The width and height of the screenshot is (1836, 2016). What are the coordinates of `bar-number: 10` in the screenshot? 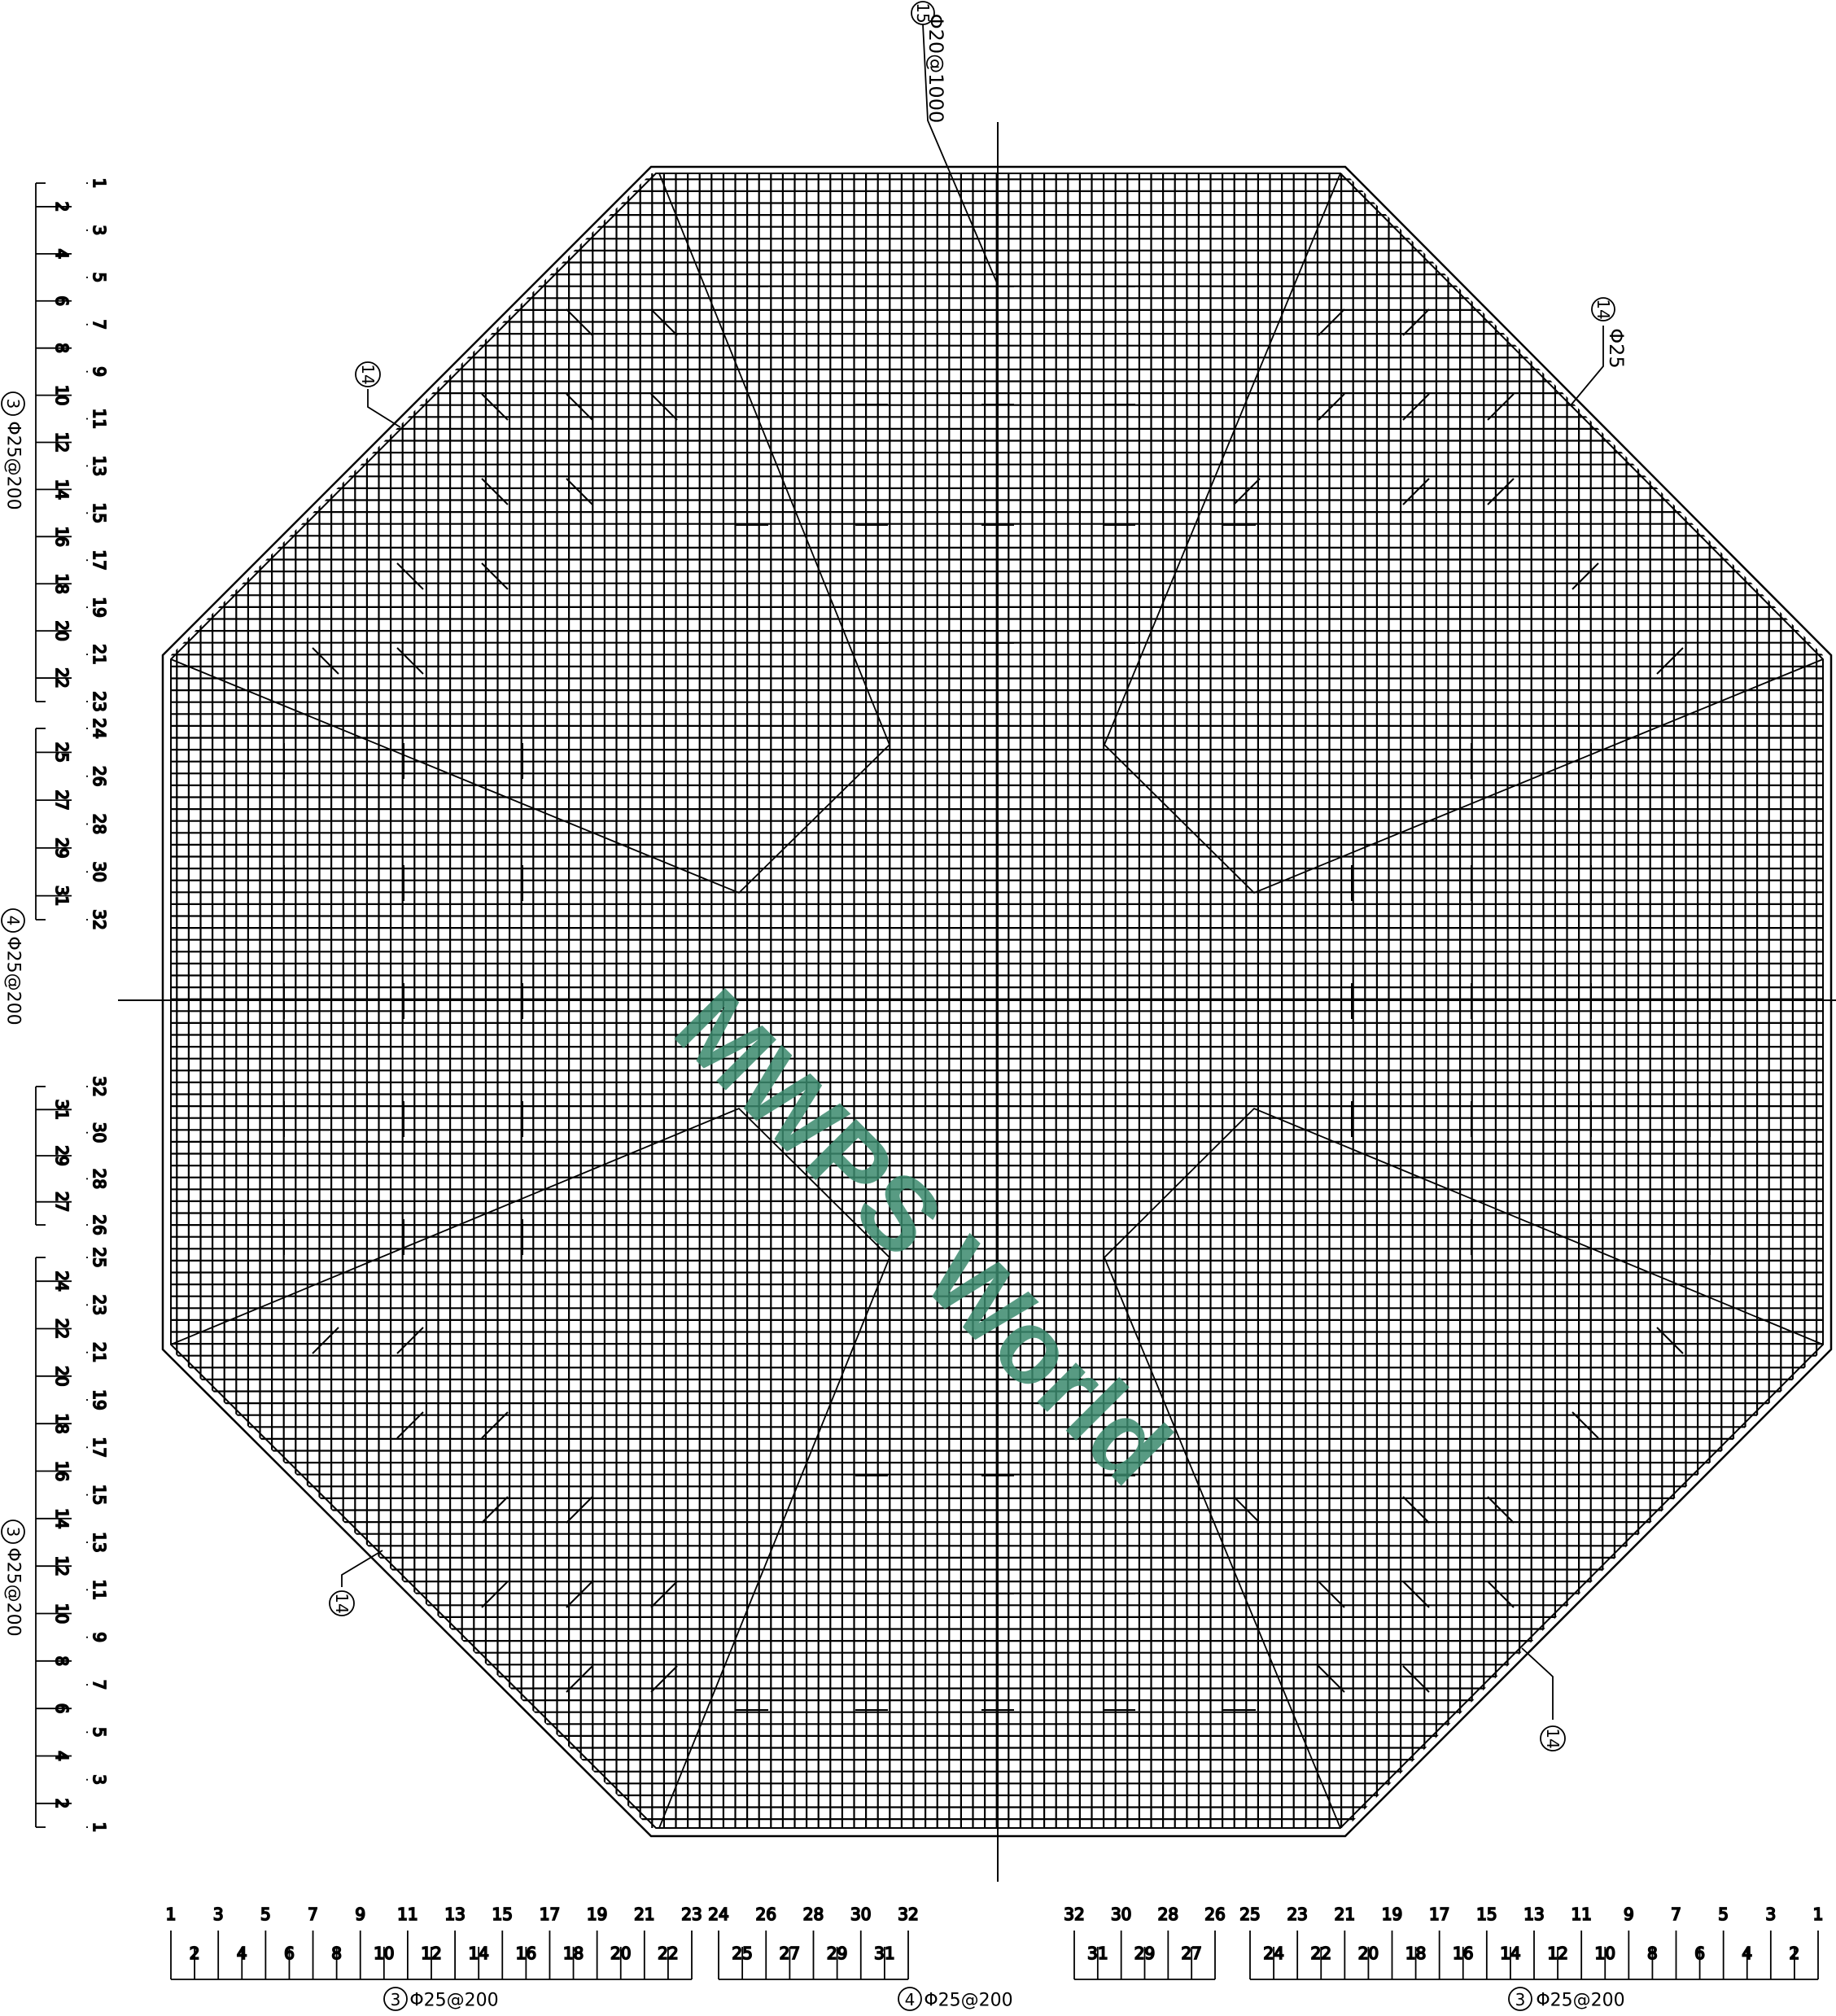 It's located at (1605, 1953).